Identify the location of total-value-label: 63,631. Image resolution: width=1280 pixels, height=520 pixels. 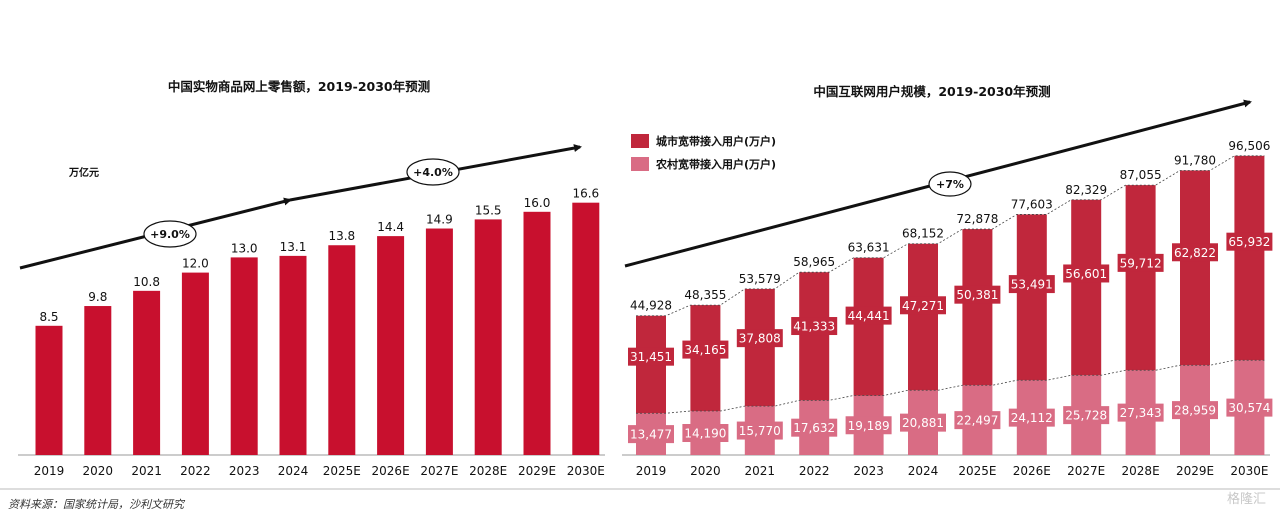
(869, 248).